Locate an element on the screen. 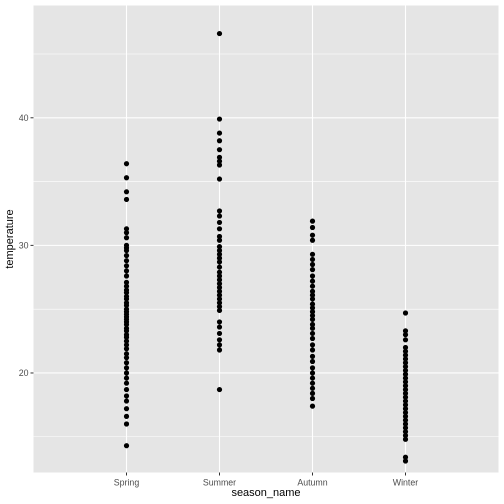 The width and height of the screenshot is (504, 504). x-axis: Spring Summer Autumn Winter is located at coordinates (266, 480).